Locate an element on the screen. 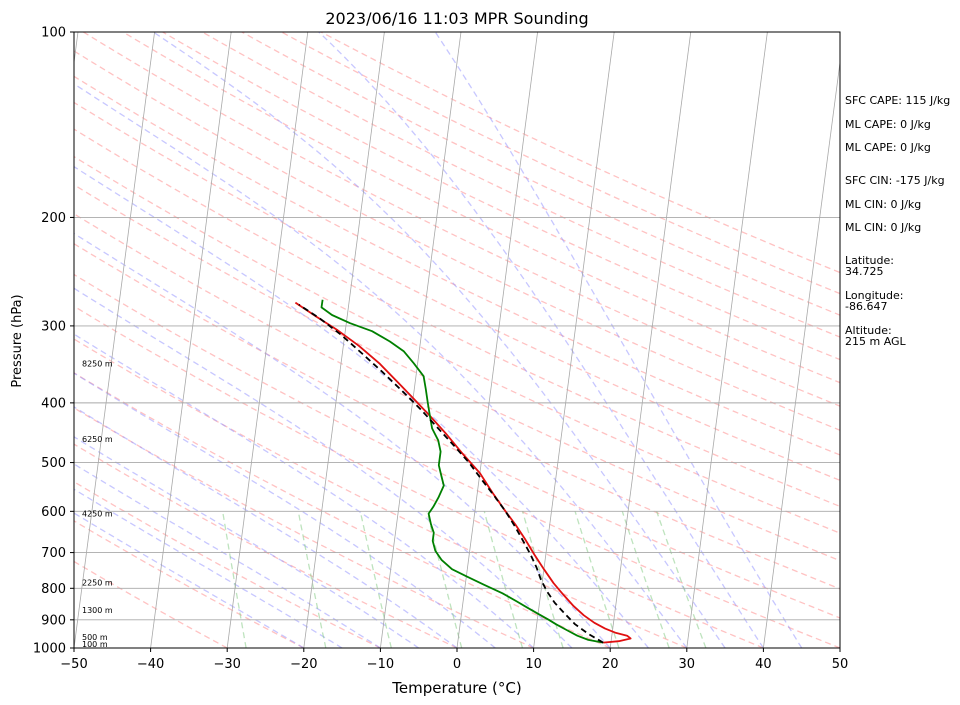 This screenshot has width=960, height=705. x-tick-label: −50 is located at coordinates (73, 664).